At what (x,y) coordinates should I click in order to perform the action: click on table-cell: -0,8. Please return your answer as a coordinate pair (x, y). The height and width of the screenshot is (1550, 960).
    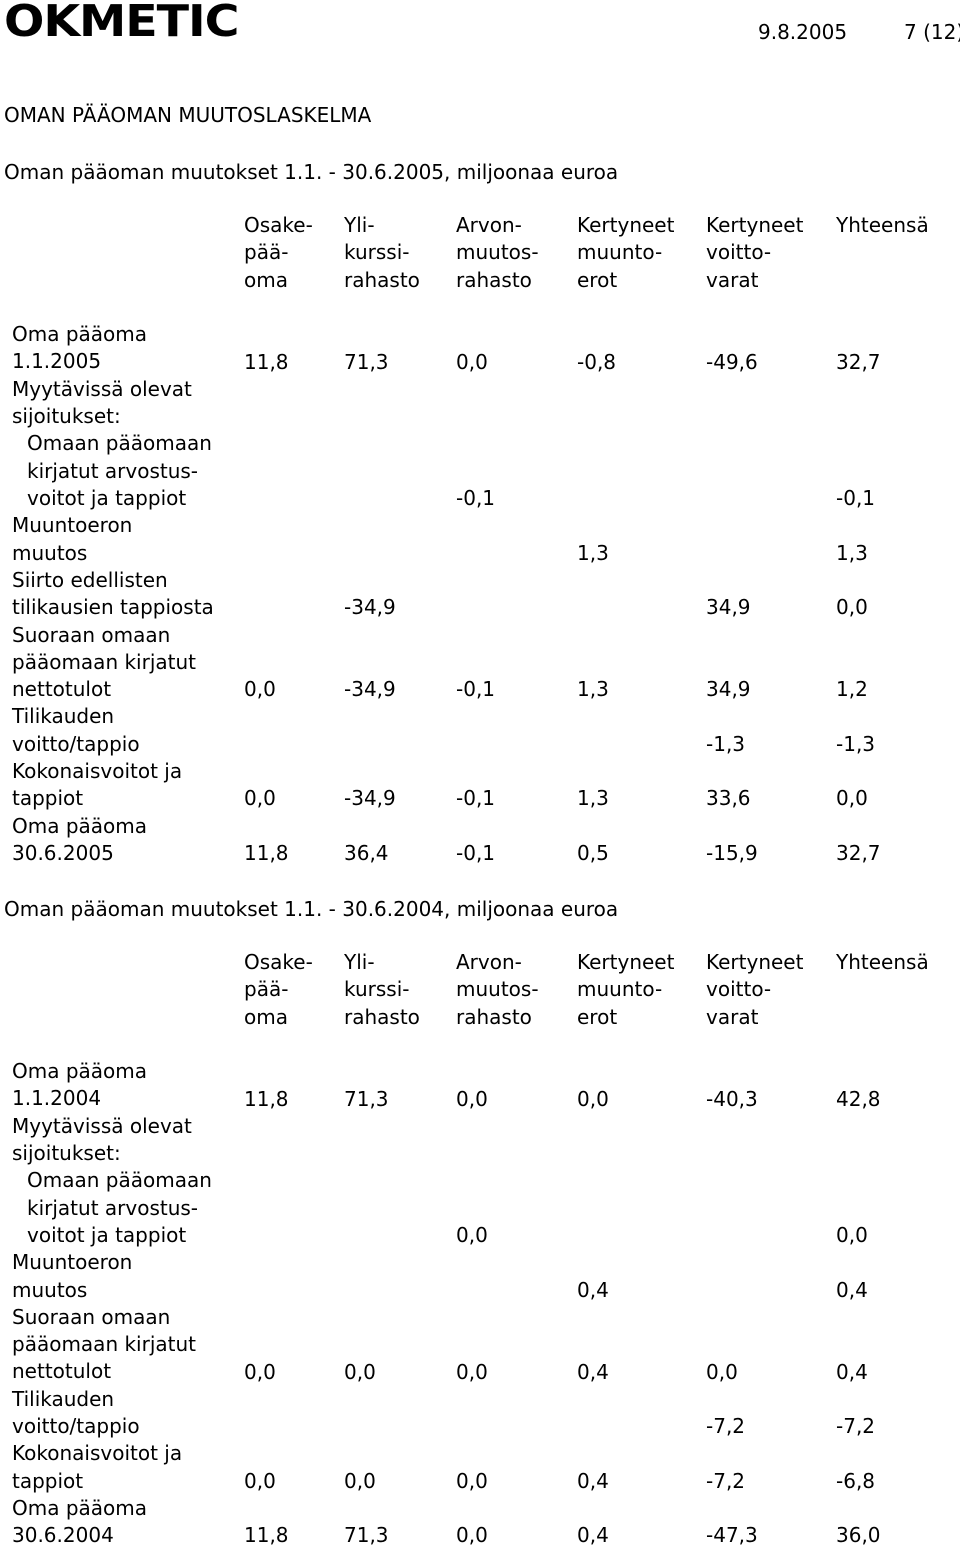
    Looking at the image, I should click on (597, 361).